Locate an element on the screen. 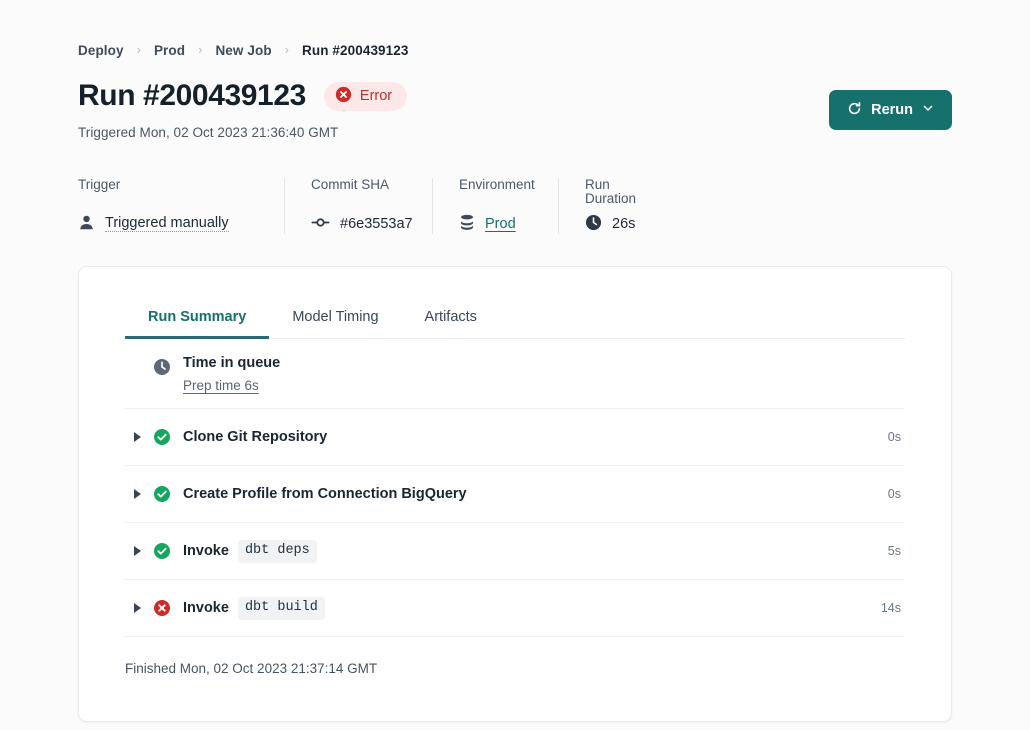 The width and height of the screenshot is (1030, 730). tab-artifacts: Artifacts is located at coordinates (451, 323).